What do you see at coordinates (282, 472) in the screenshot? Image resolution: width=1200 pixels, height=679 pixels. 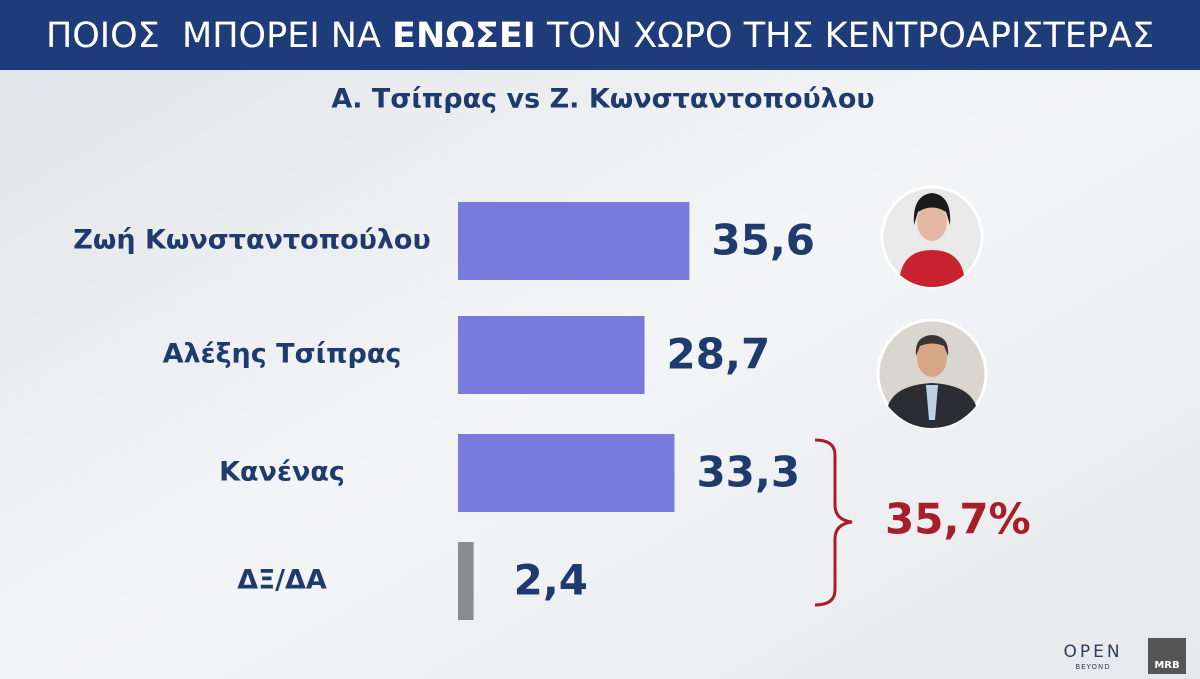 I see `category-label: Κανένας` at bounding box center [282, 472].